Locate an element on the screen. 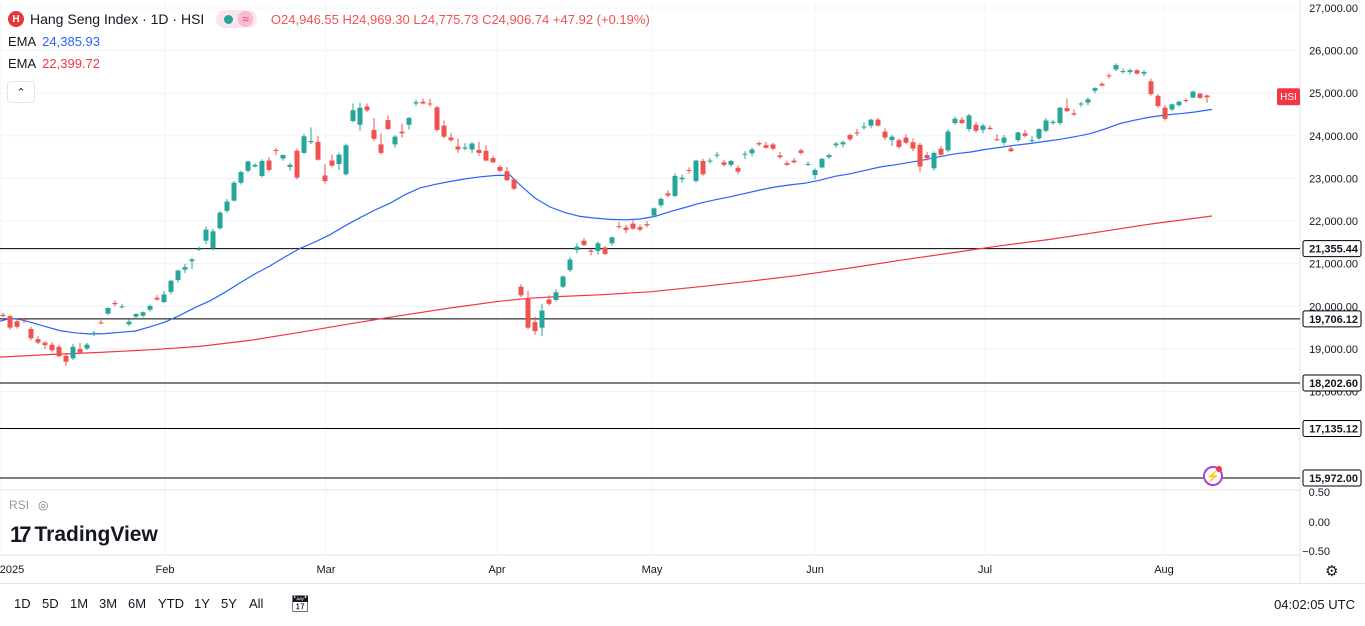 Image resolution: width=1365 pixels, height=626 pixels. indicator-ema-fast: EMA 24,385.93 is located at coordinates (329, 41).